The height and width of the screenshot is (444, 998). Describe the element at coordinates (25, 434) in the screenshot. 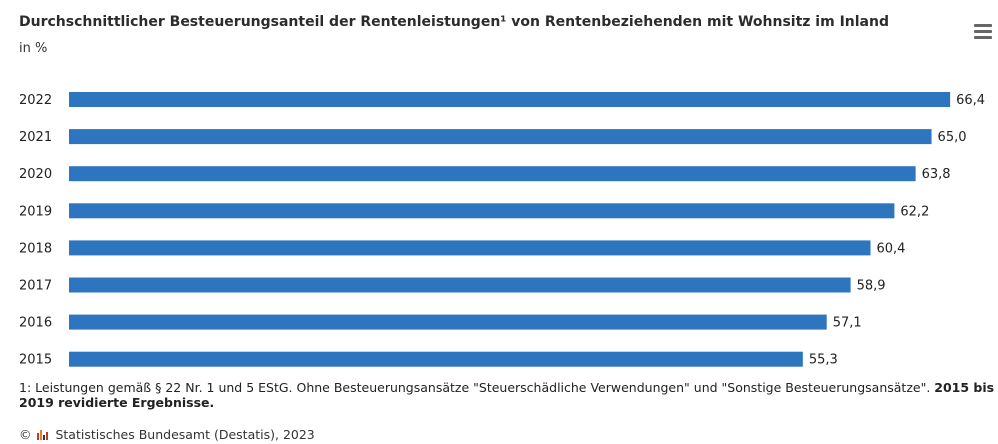

I see `copyright-symbol: ©` at that location.